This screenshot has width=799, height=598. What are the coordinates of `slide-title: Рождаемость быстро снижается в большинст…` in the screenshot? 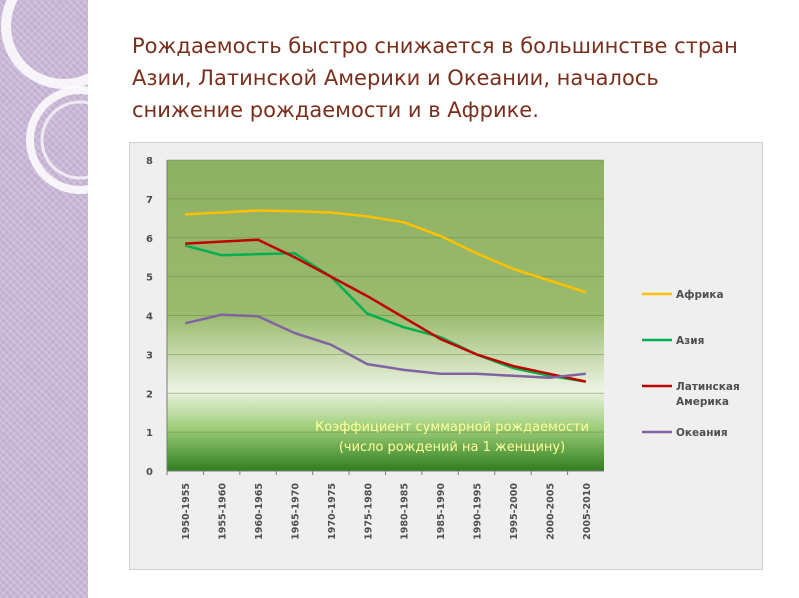 It's located at (435, 78).